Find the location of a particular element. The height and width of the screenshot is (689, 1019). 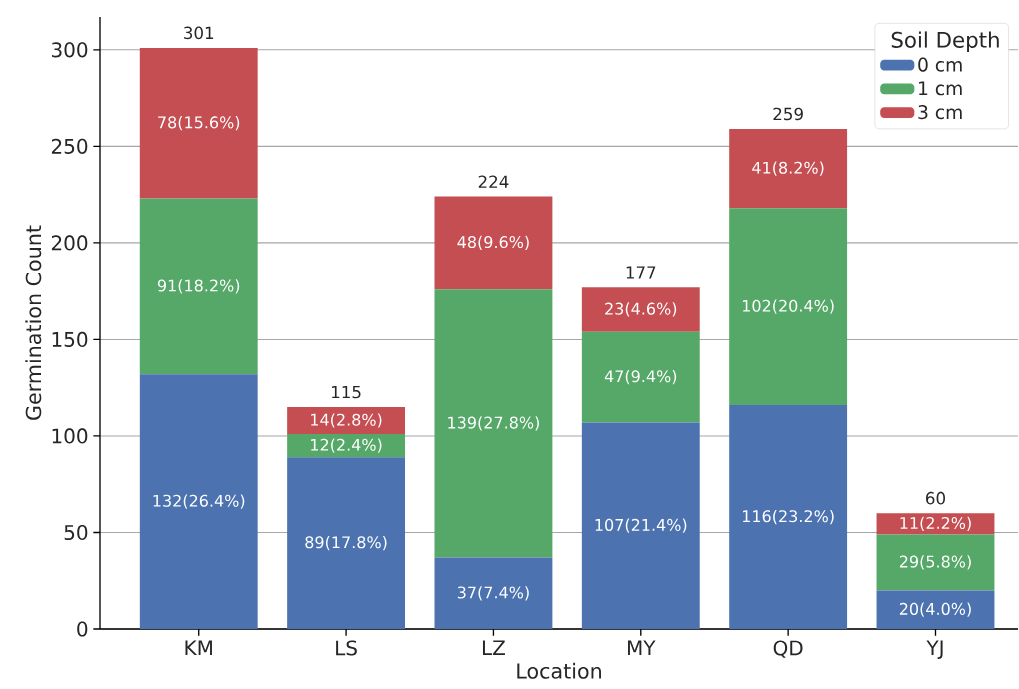

x-tick-label: QD is located at coordinates (788, 649).